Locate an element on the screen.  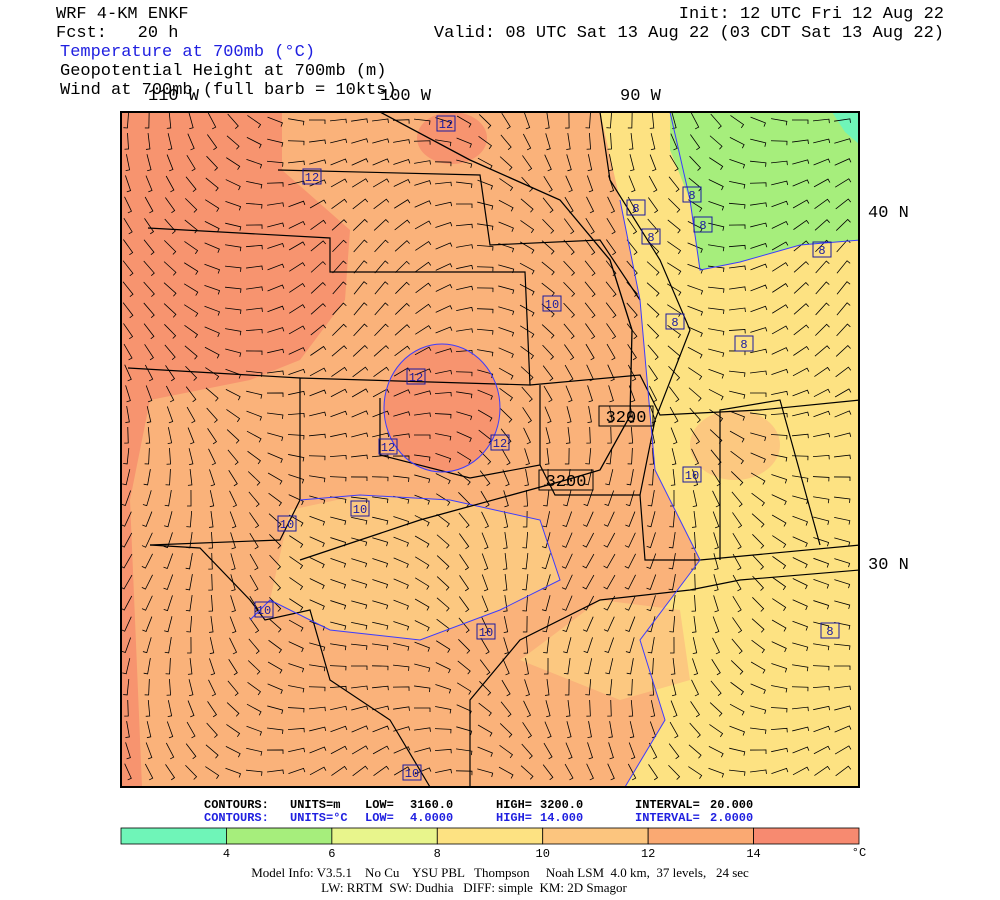
field-title: Temperature at 700mb (°C) is located at coordinates (187, 52).